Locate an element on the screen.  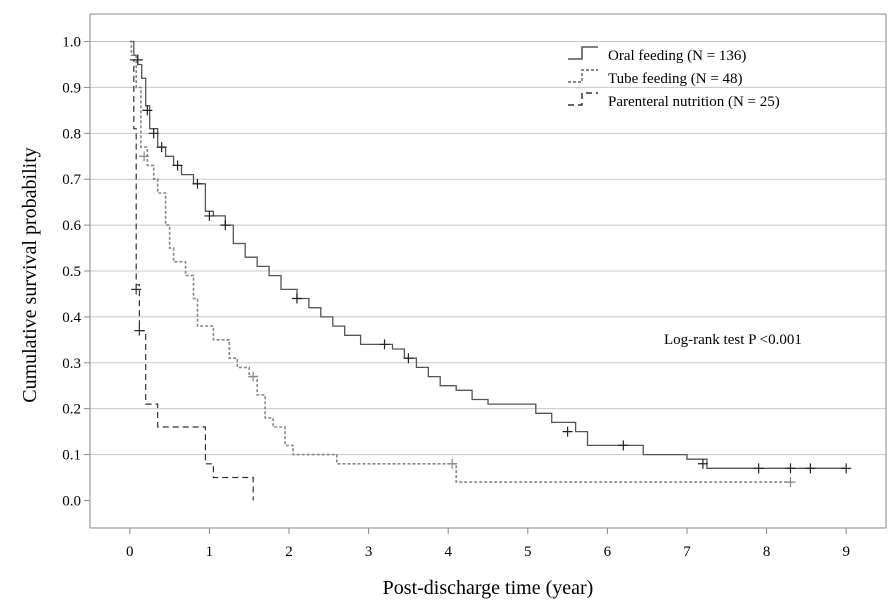
x-tick-label: 5 is located at coordinates (528, 552).